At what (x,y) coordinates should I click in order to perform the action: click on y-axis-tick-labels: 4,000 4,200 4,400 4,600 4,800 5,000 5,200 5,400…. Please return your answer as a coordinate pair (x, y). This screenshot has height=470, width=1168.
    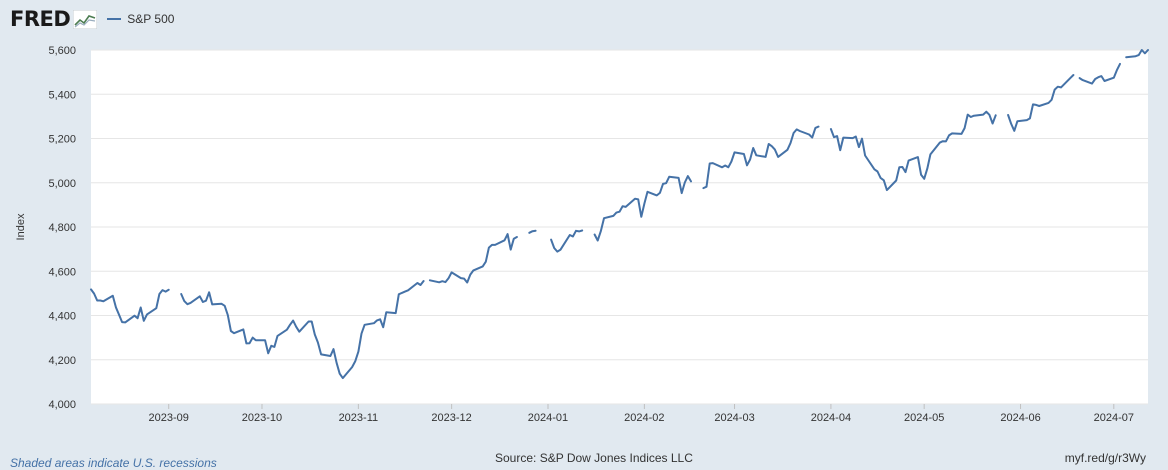
    Looking at the image, I should click on (62, 228).